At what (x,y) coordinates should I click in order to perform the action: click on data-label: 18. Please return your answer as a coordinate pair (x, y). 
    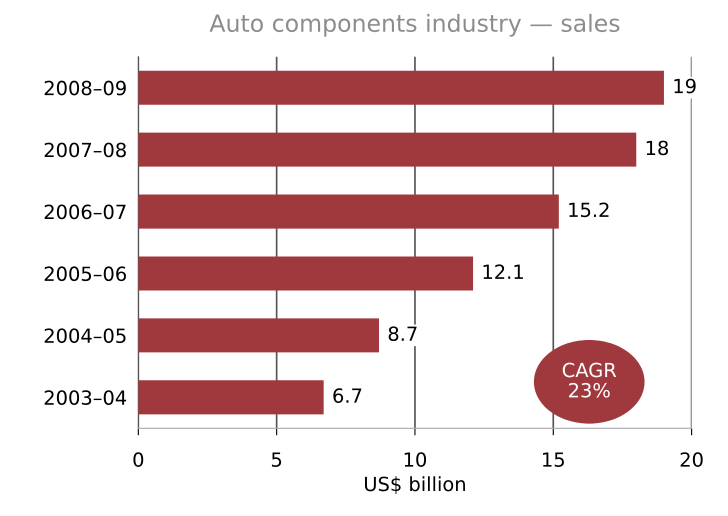
    Looking at the image, I should click on (657, 148).